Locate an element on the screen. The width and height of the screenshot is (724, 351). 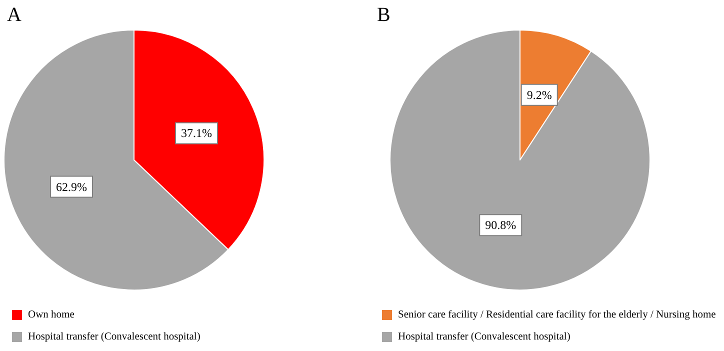
data-label: 37.1% is located at coordinates (196, 133).